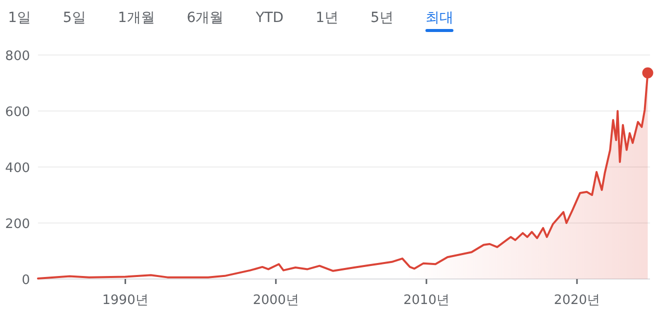  I want to click on y-tick-label: 800, so click(17, 56).